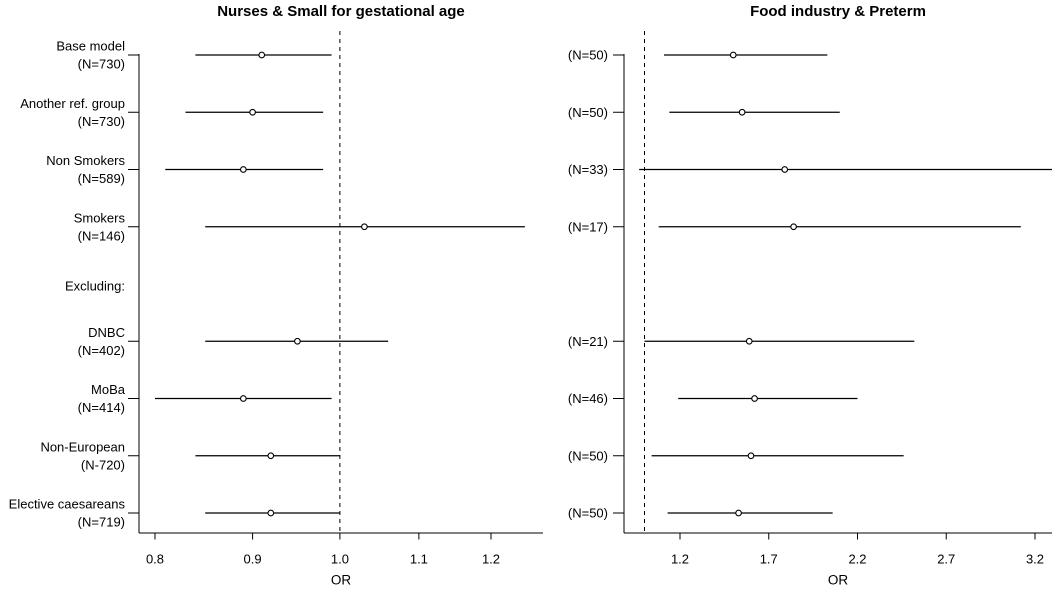 The image size is (1052, 591). What do you see at coordinates (1035, 559) in the screenshot?
I see `x-tick-label: 3.2` at bounding box center [1035, 559].